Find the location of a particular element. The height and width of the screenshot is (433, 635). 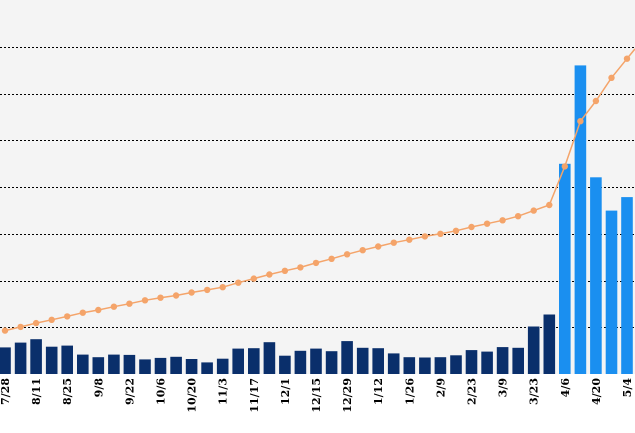

bar-10/13 is located at coordinates (176, 365).